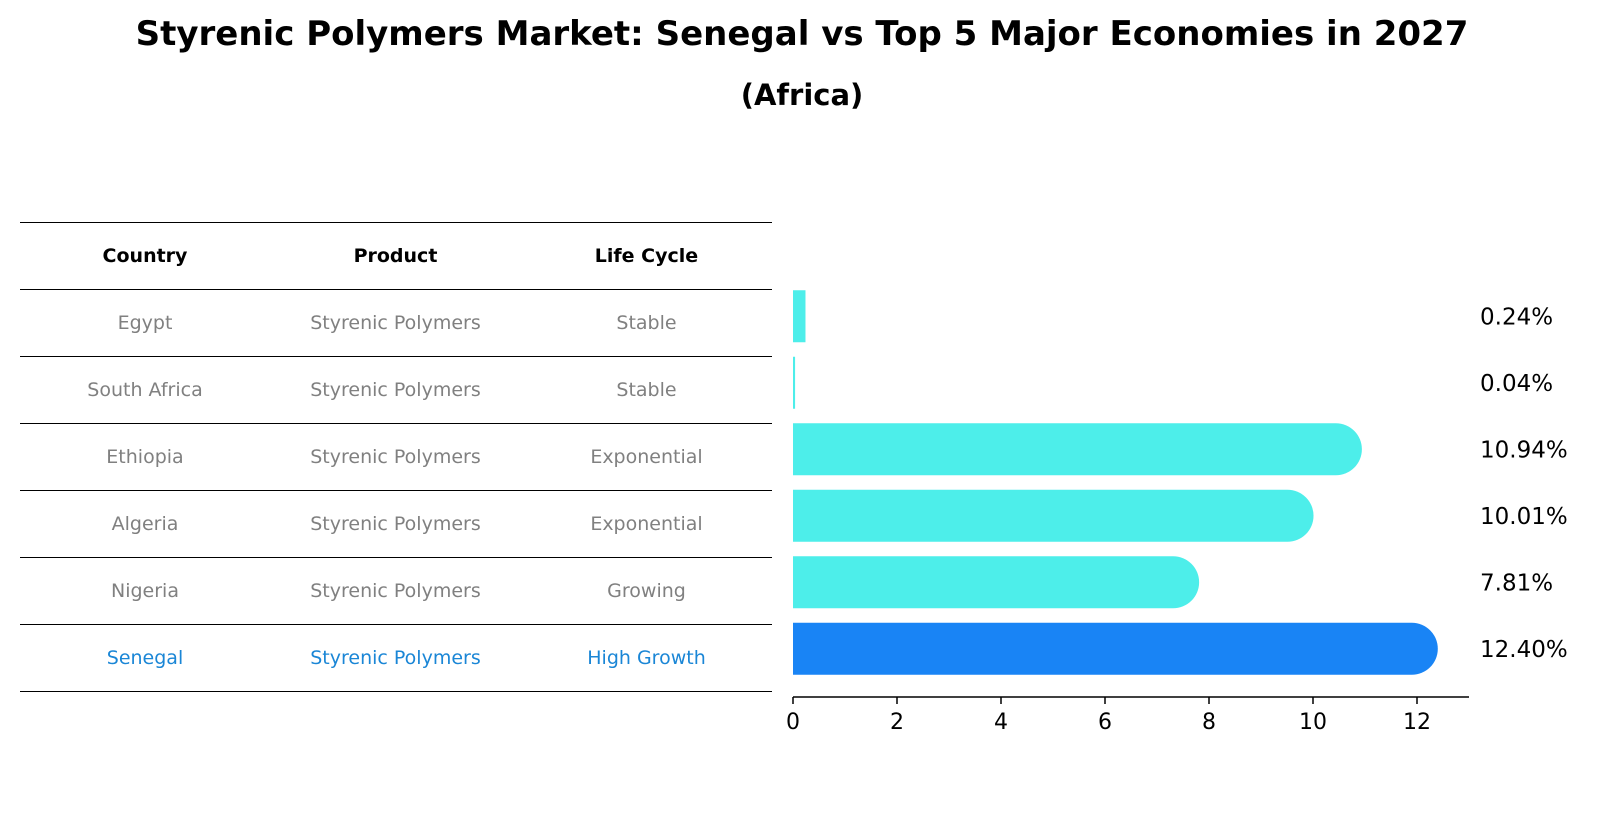  What do you see at coordinates (802, 95) in the screenshot?
I see `chart-subtitle: (Africa)` at bounding box center [802, 95].